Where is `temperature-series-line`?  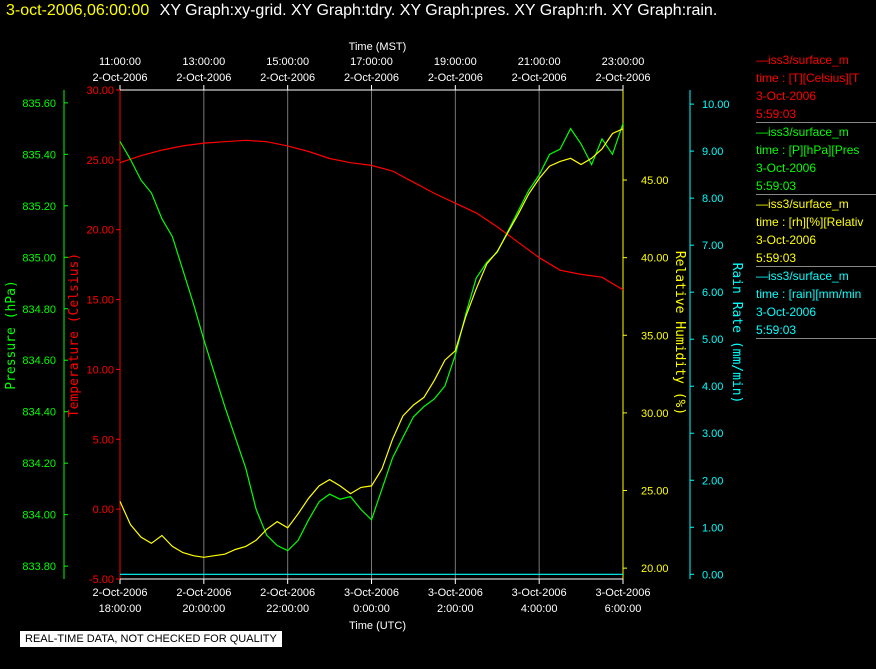 temperature-series-line is located at coordinates (371, 215).